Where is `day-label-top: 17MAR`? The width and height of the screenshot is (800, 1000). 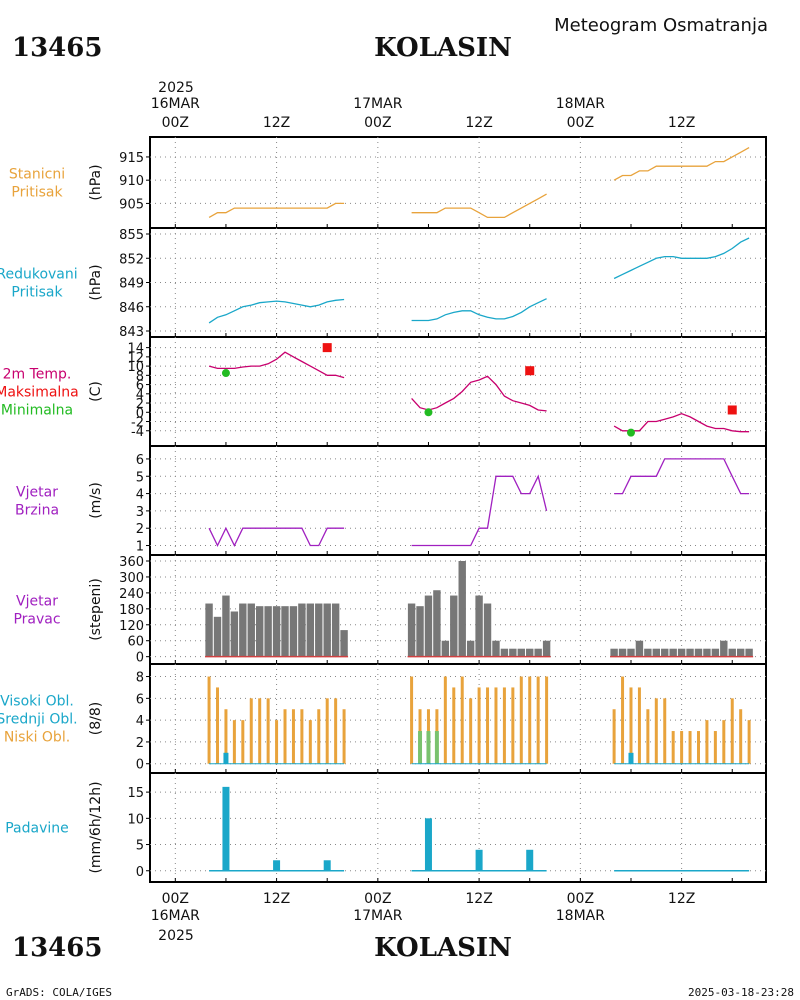 day-label-top: 17MAR is located at coordinates (377, 104).